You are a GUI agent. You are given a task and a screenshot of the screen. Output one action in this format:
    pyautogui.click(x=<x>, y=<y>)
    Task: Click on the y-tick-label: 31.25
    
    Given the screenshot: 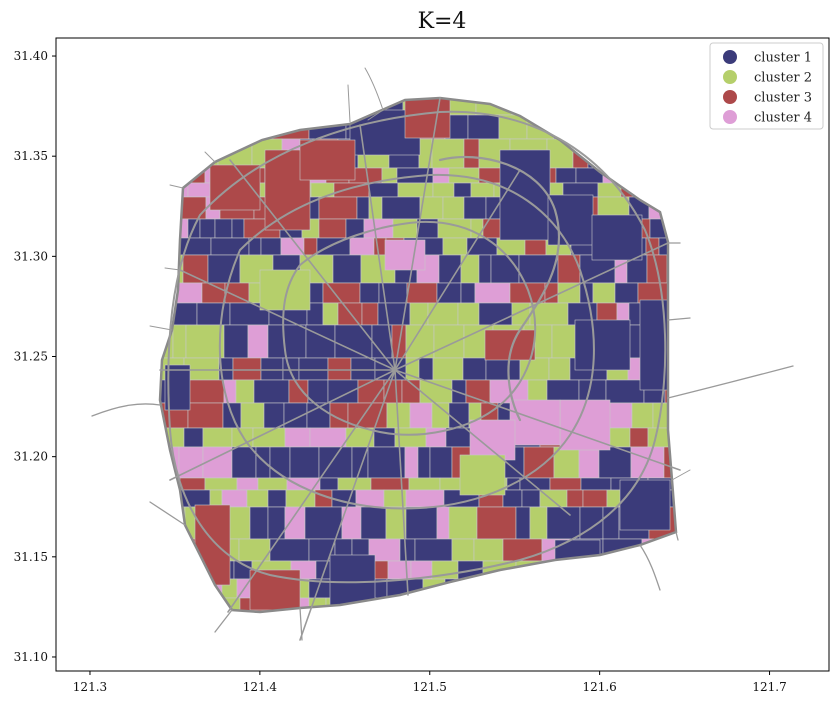 What is the action you would take?
    pyautogui.click(x=31, y=357)
    